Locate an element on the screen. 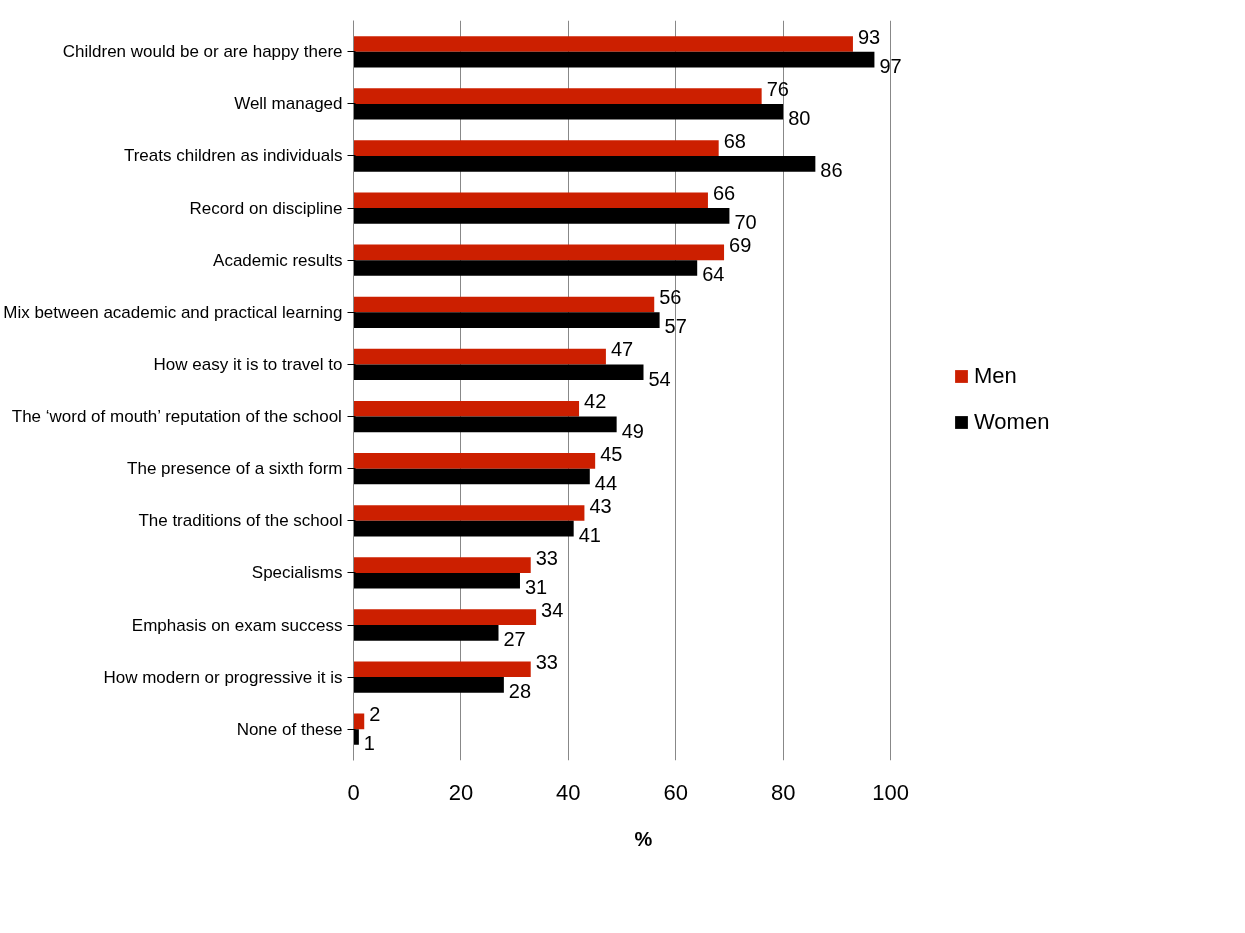  y-tick-label: Well managed is located at coordinates (288, 104).